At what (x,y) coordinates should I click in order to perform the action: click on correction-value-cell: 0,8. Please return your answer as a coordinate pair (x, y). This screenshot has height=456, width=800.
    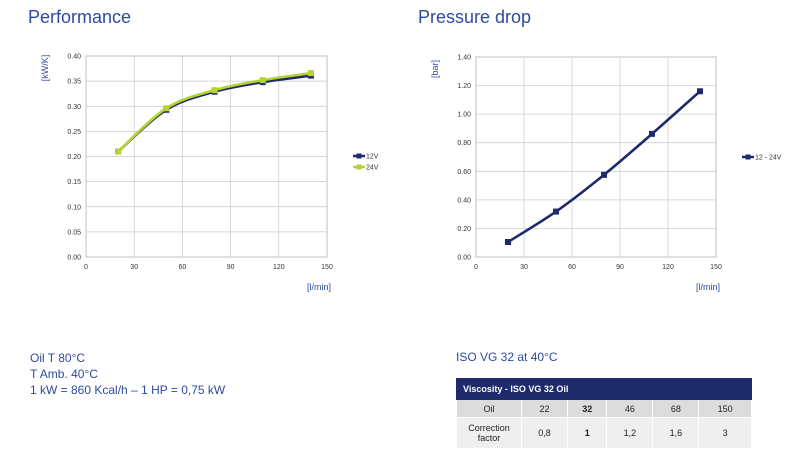
    Looking at the image, I should click on (544, 433).